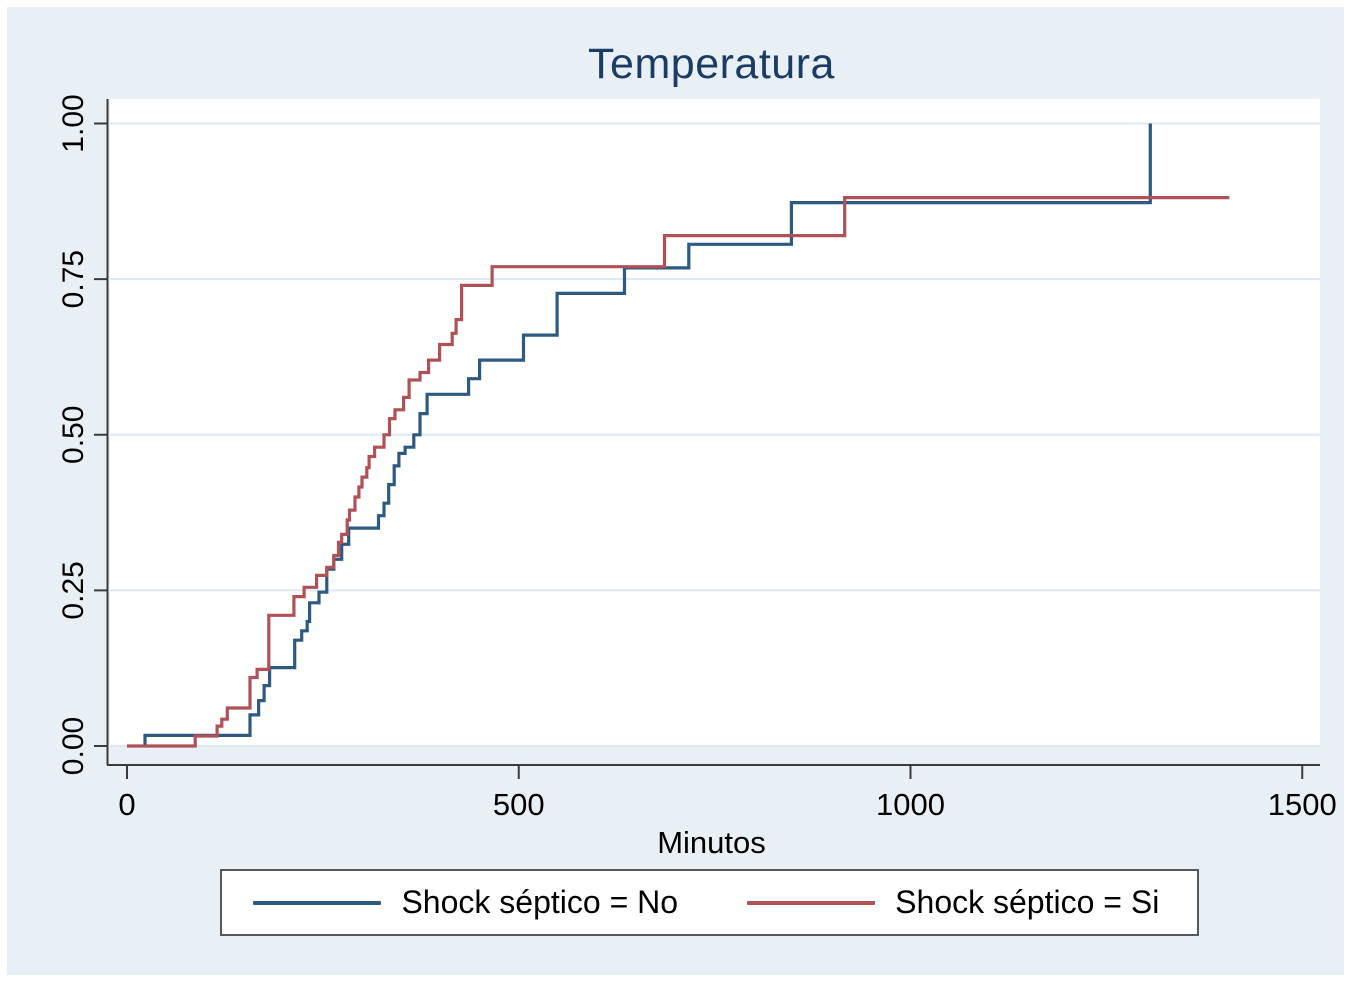 This screenshot has height=982, width=1351. Describe the element at coordinates (540, 902) in the screenshot. I see `legend-label-no: Shock séptico = No` at that location.